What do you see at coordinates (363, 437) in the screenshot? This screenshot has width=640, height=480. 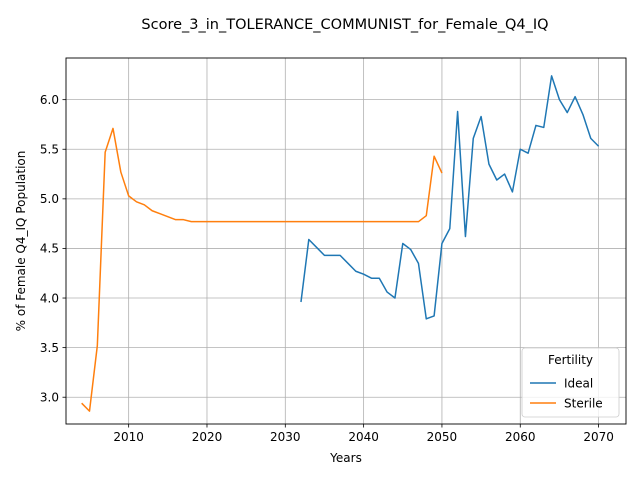 I see `x-tick-label: 2040` at bounding box center [363, 437].